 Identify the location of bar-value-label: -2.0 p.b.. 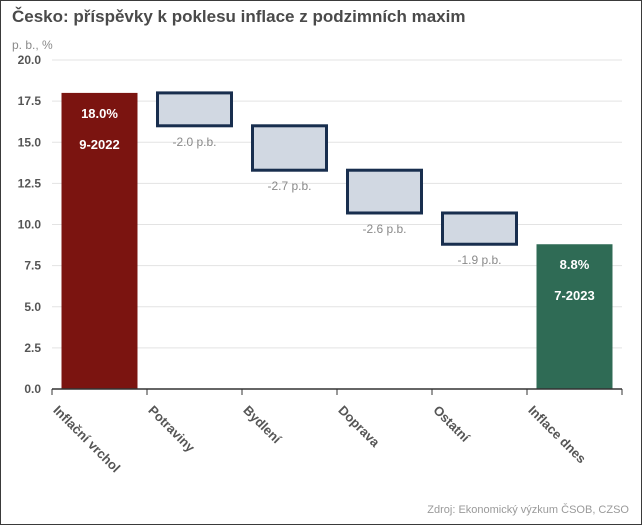
(194, 142).